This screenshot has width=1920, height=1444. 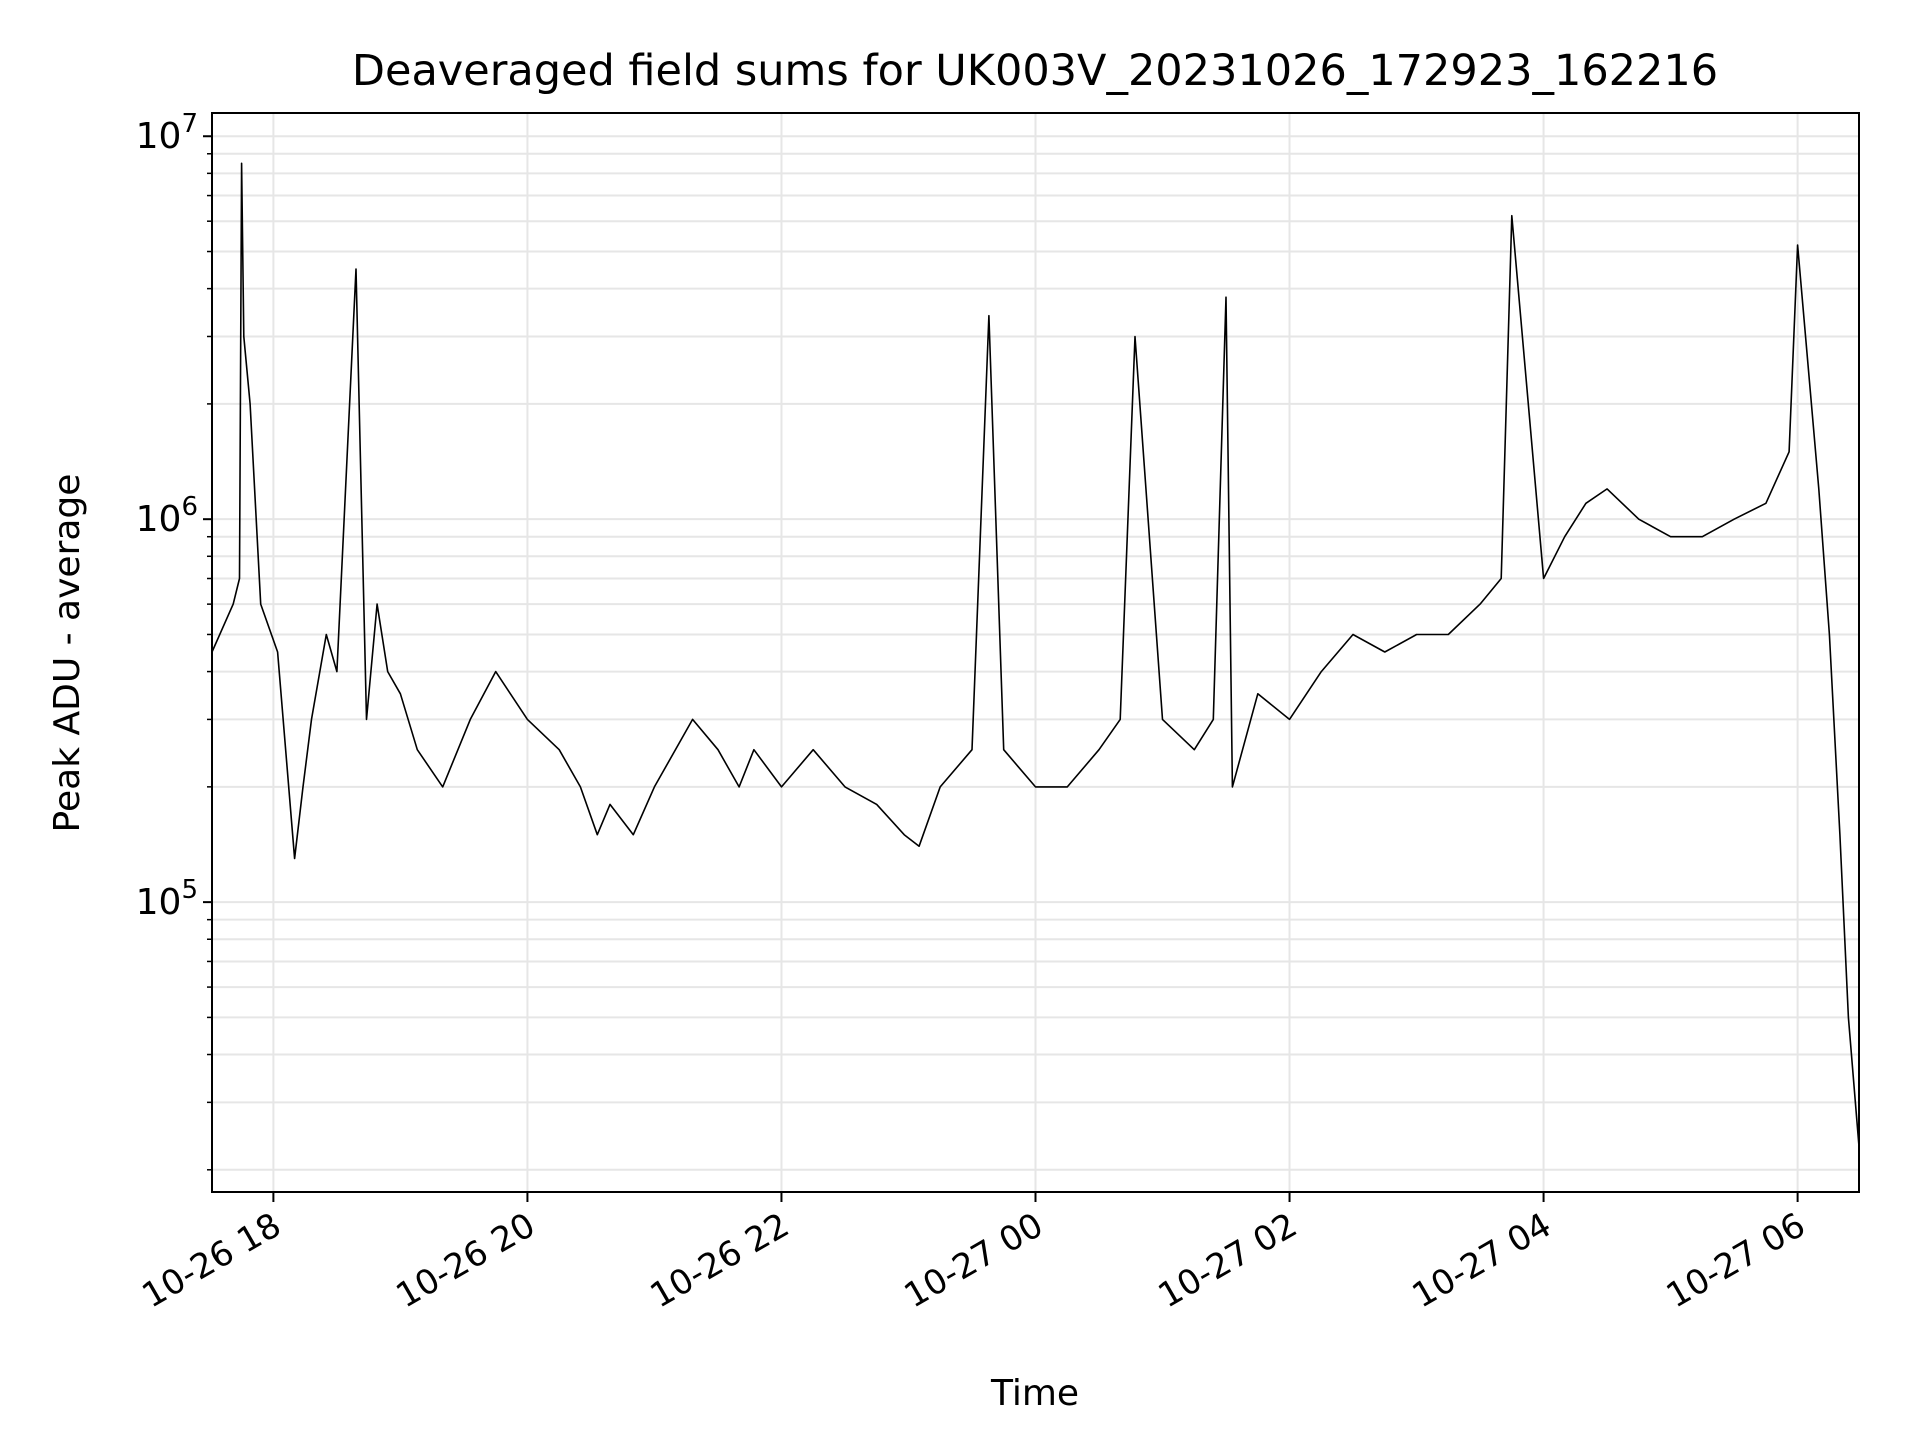 What do you see at coordinates (167, 899) in the screenshot?
I see `y-tick-label: 10⁵` at bounding box center [167, 899].